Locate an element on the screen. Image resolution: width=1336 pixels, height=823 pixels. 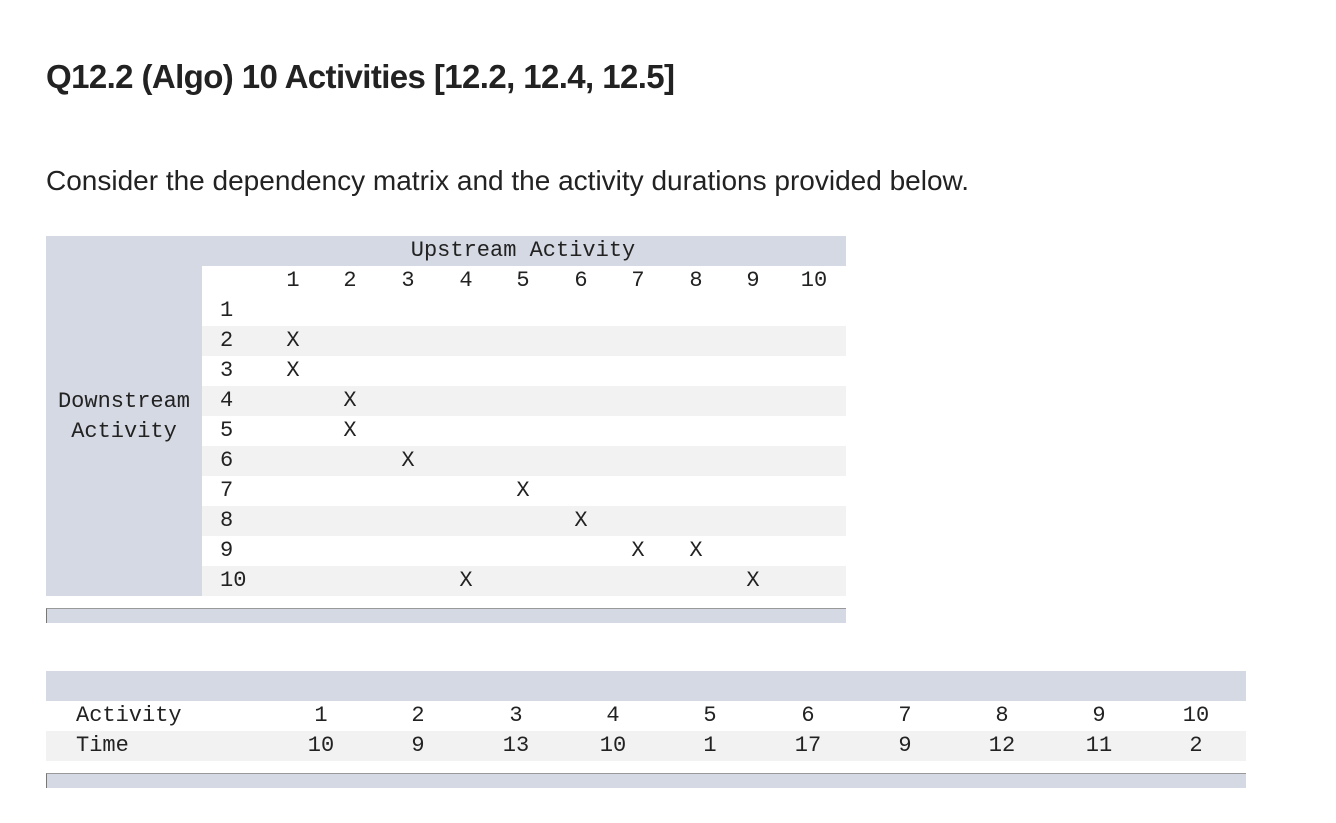
row-label: 10 is located at coordinates (233, 580).